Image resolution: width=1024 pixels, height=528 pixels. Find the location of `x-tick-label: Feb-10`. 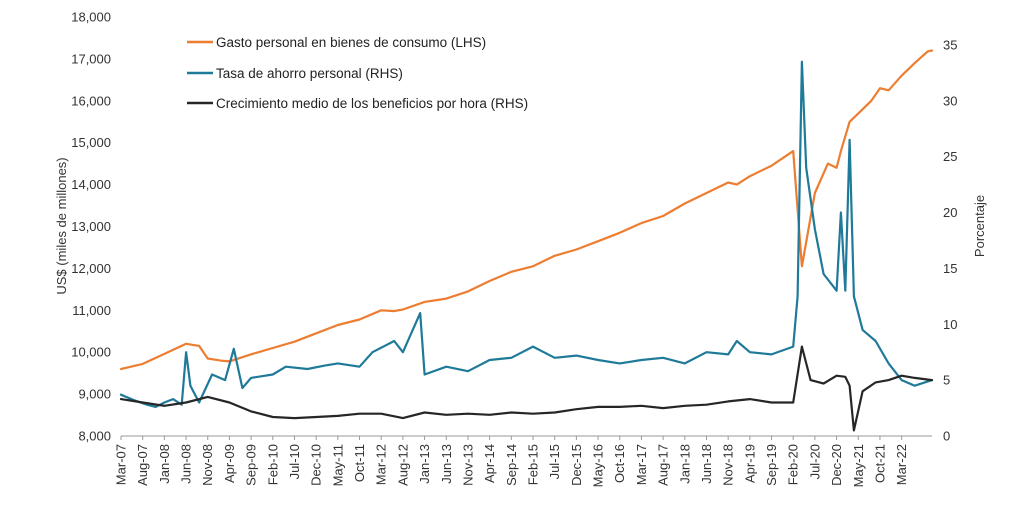

x-tick-label: Feb-10 is located at coordinates (272, 464).